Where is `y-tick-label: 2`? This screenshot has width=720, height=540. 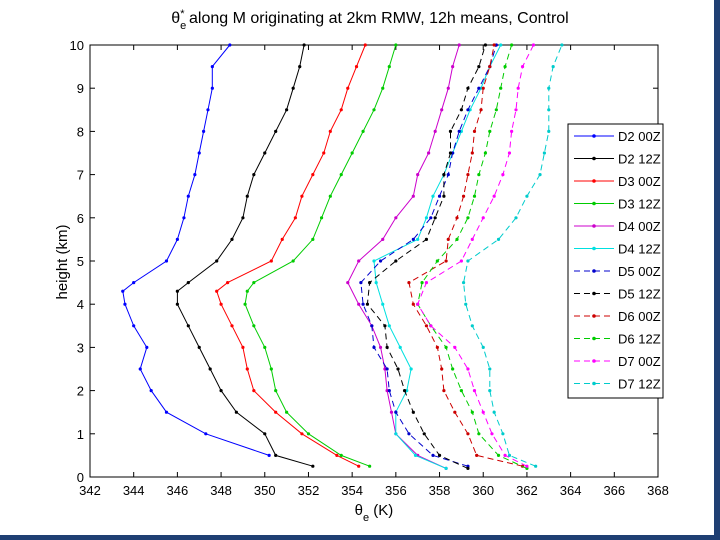 y-tick-label: 2 is located at coordinates (80, 391).